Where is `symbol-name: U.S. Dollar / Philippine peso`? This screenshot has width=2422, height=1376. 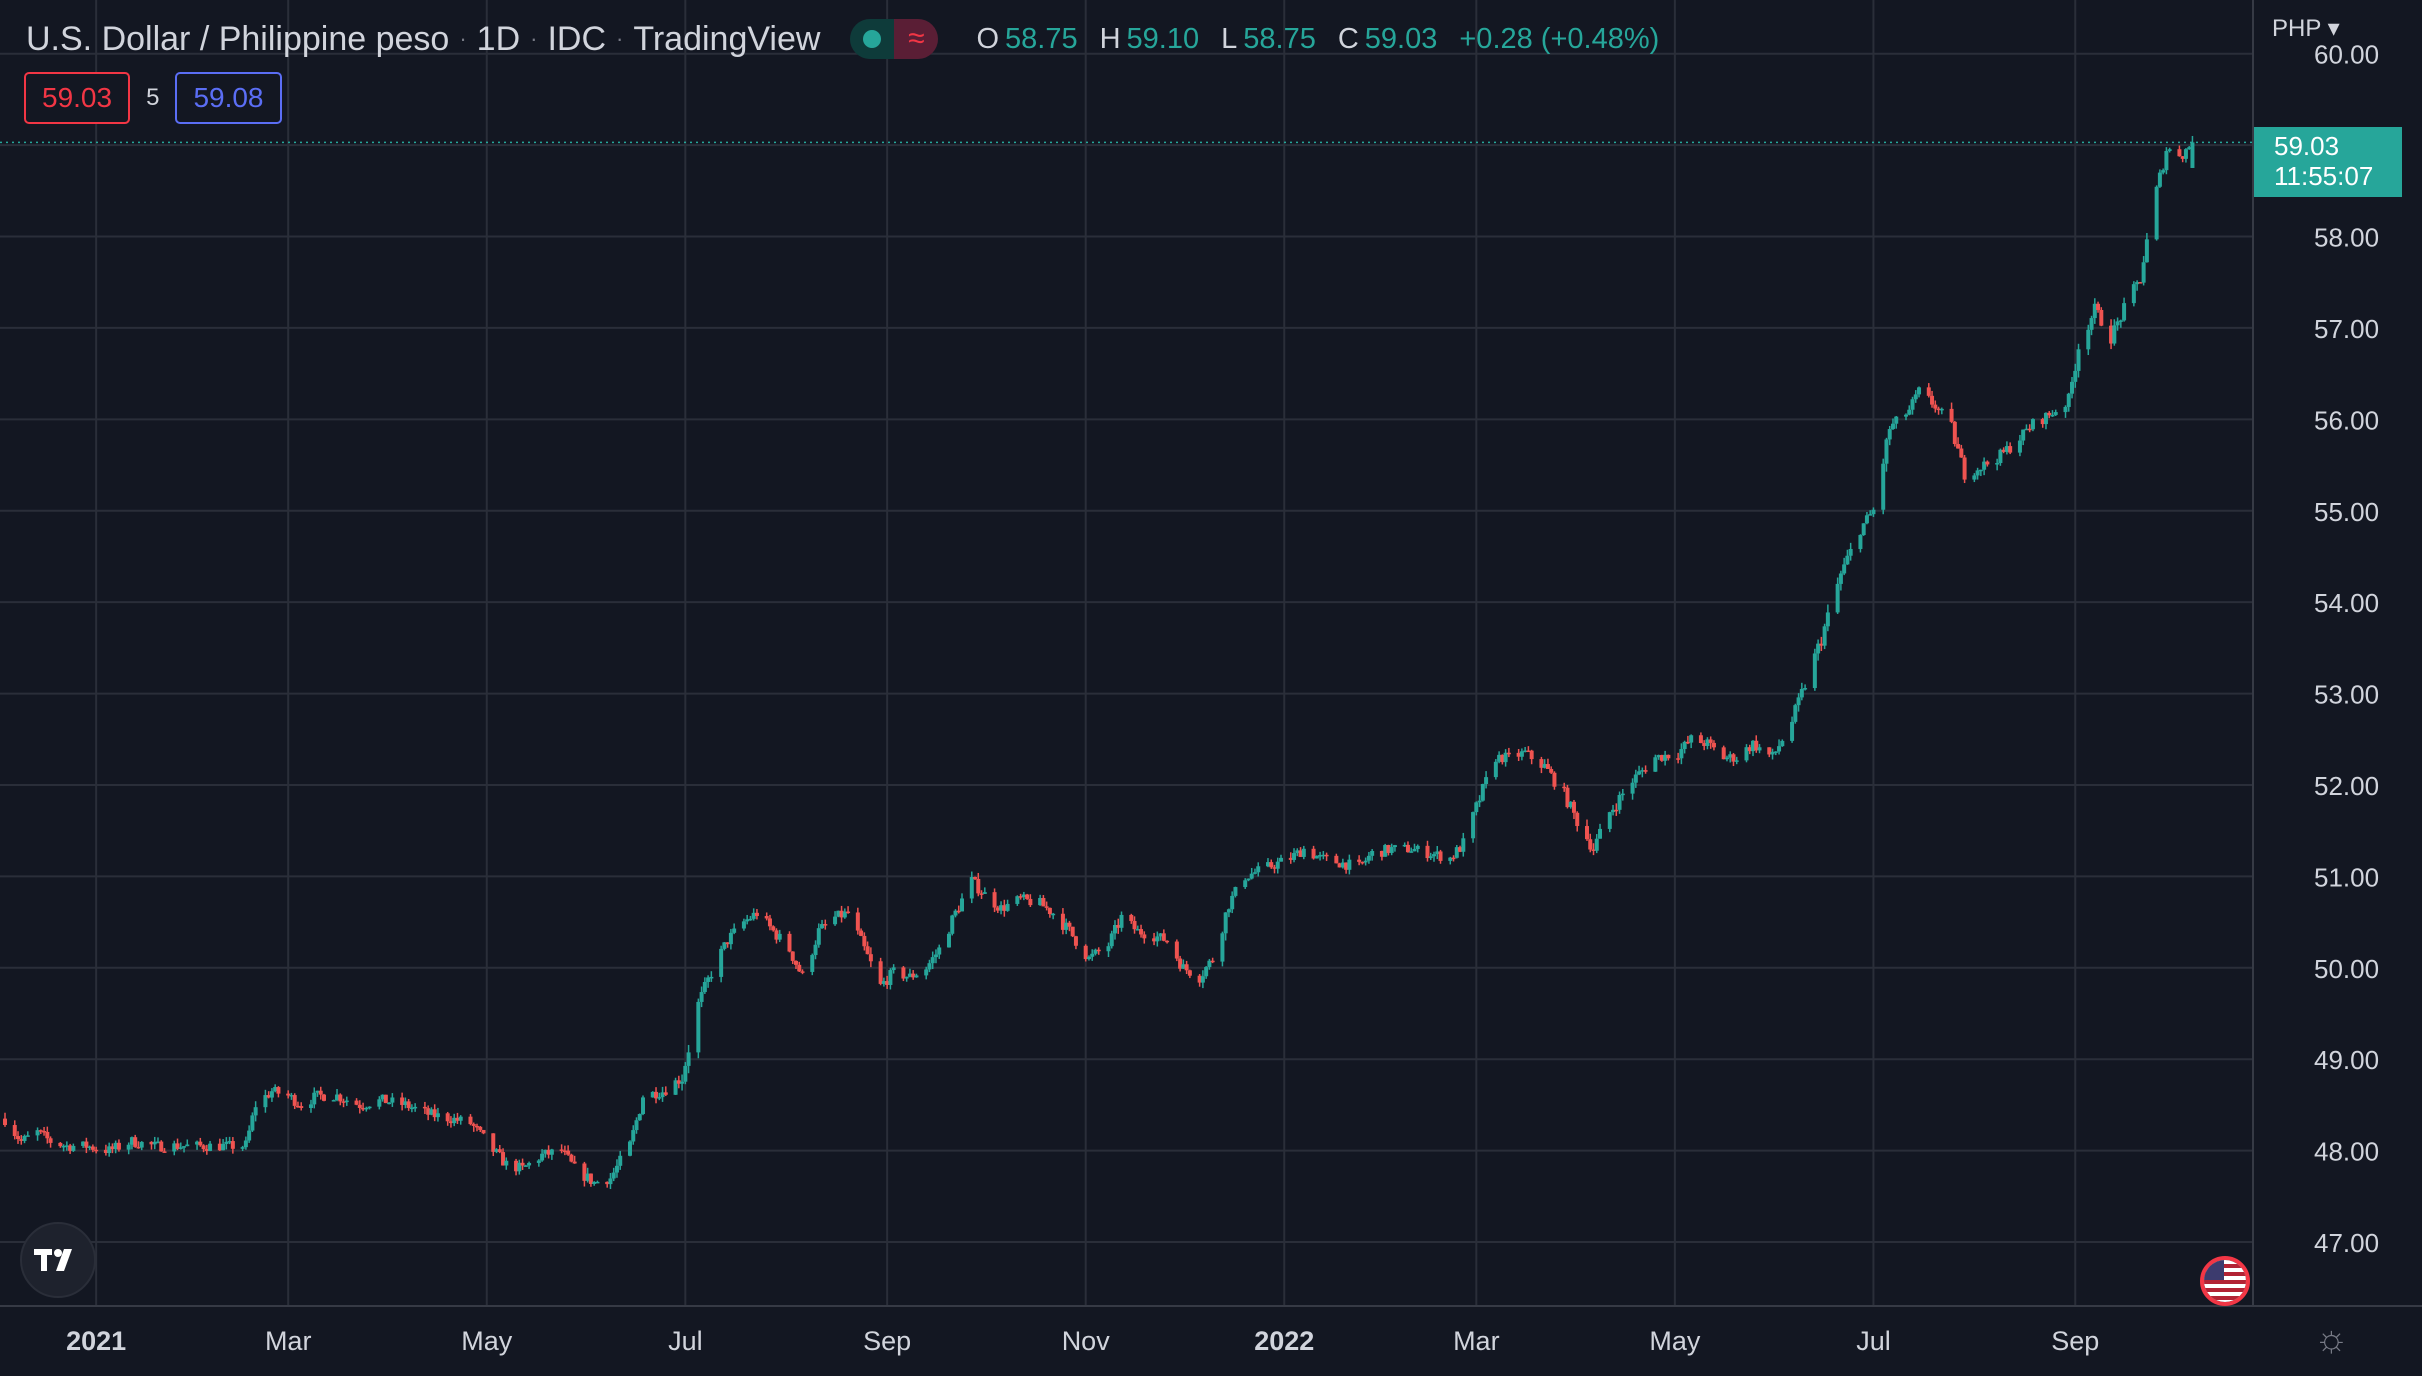 symbol-name: U.S. Dollar / Philippine peso is located at coordinates (238, 38).